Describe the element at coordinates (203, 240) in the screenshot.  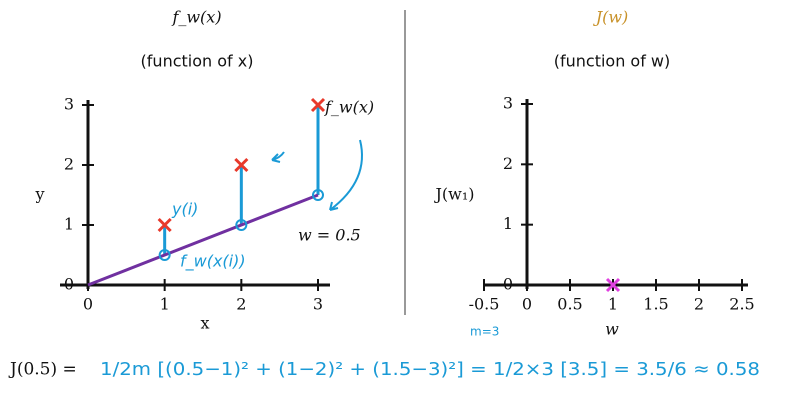
I see `line` at that location.